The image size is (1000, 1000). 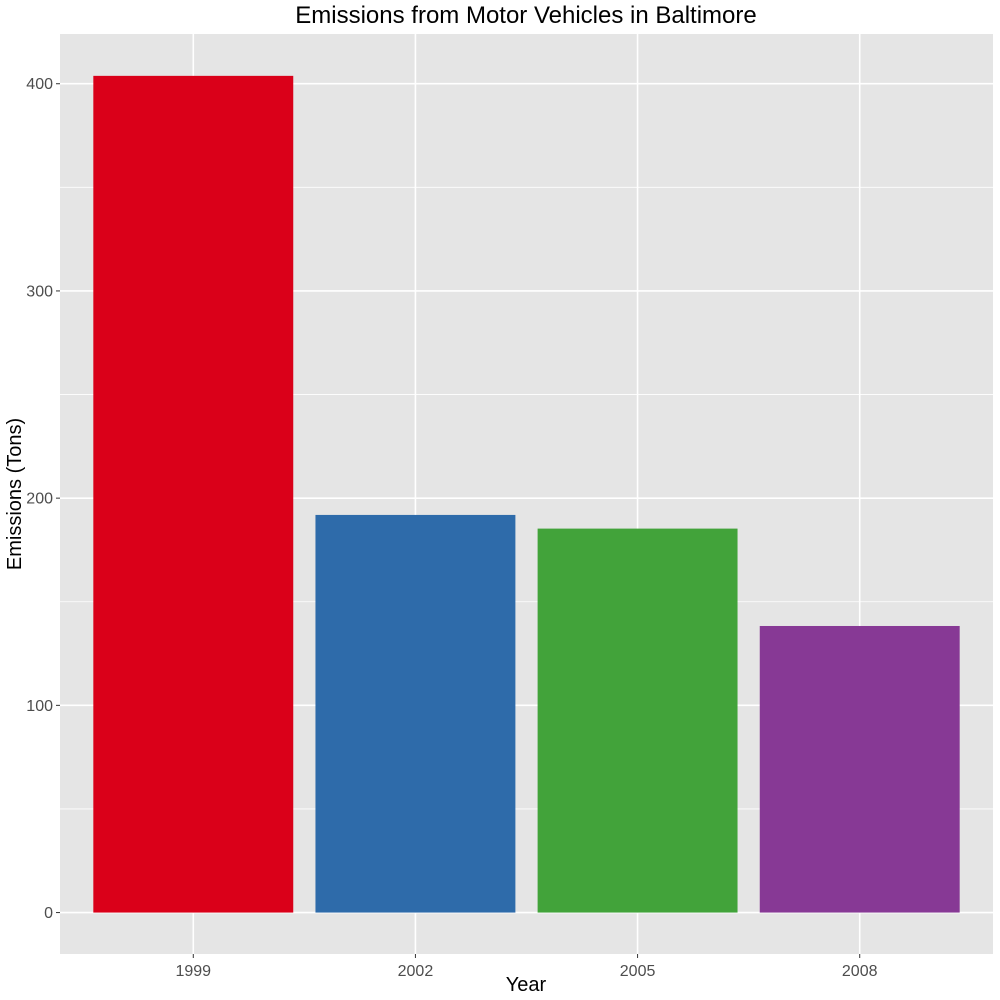 I want to click on y-tick-label: 300, so click(x=39, y=291).